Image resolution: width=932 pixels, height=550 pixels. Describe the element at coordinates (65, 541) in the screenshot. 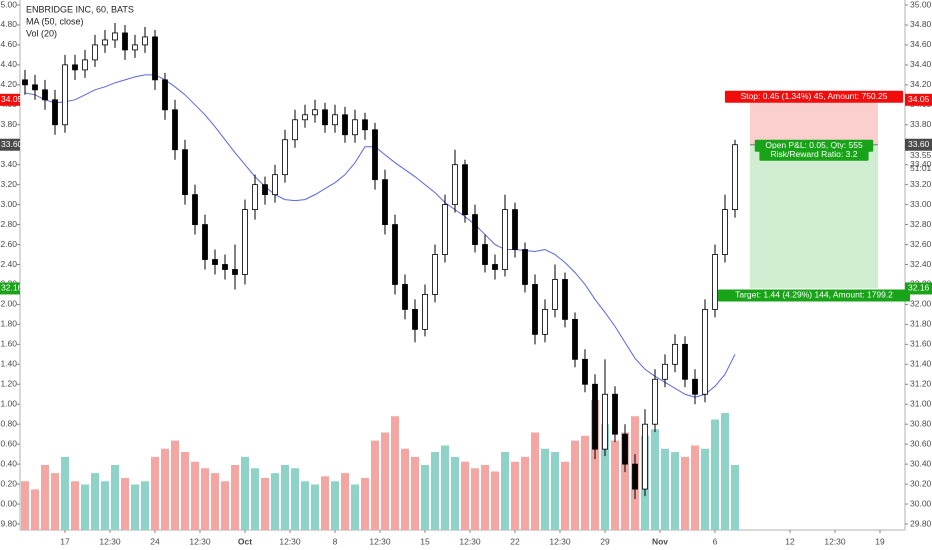

I see `x-tick-label: 17` at that location.